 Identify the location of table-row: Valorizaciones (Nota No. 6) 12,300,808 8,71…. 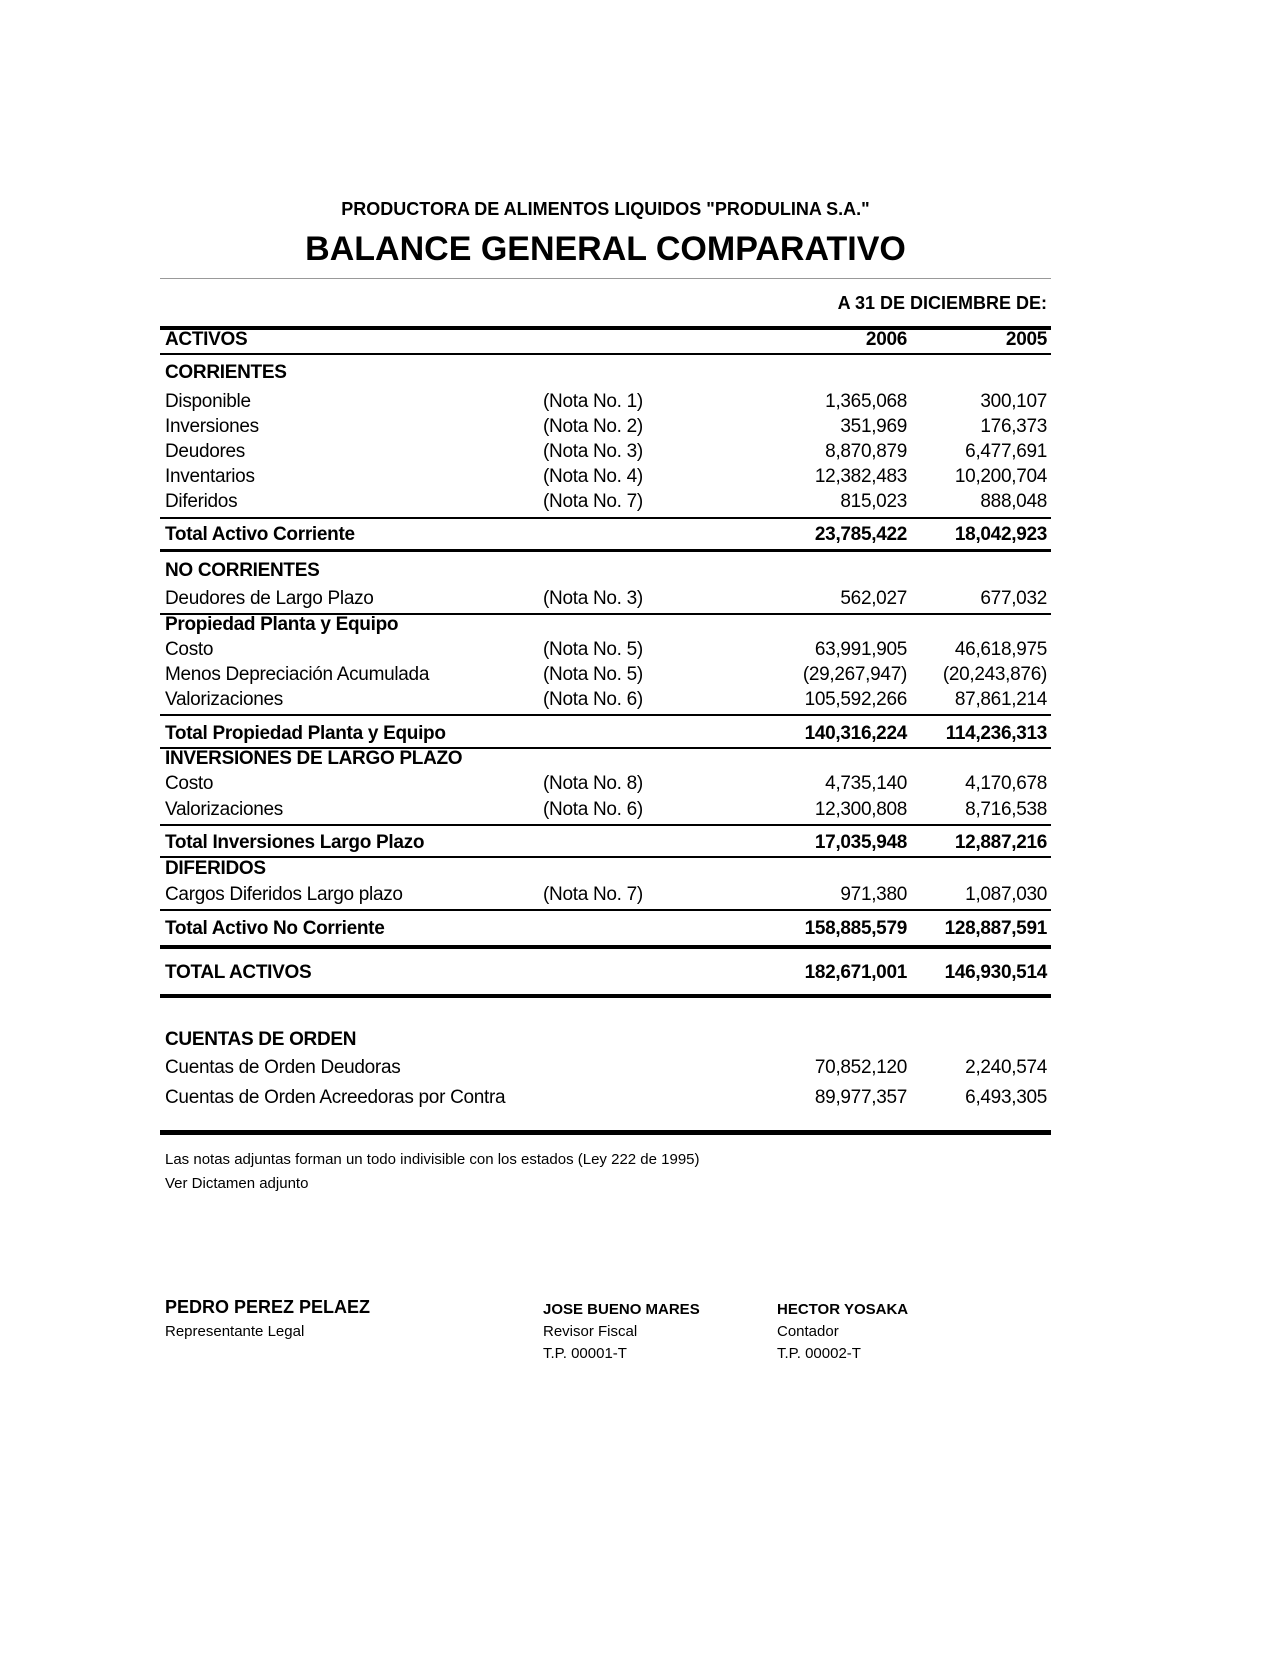
(605, 810).